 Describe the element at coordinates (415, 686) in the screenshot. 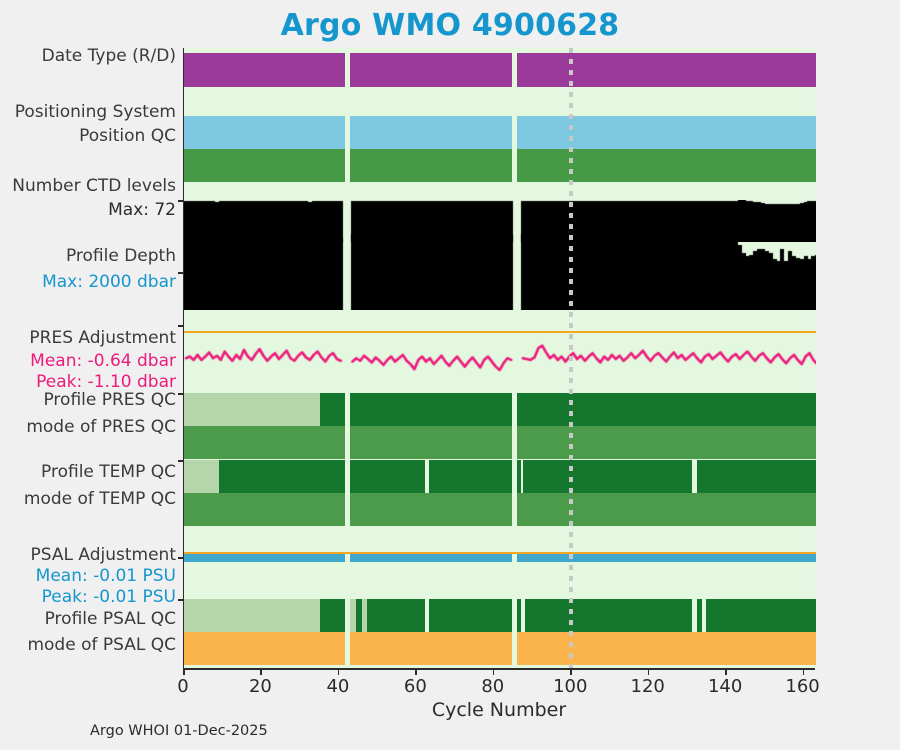

I see `x-tick-label: 60` at that location.